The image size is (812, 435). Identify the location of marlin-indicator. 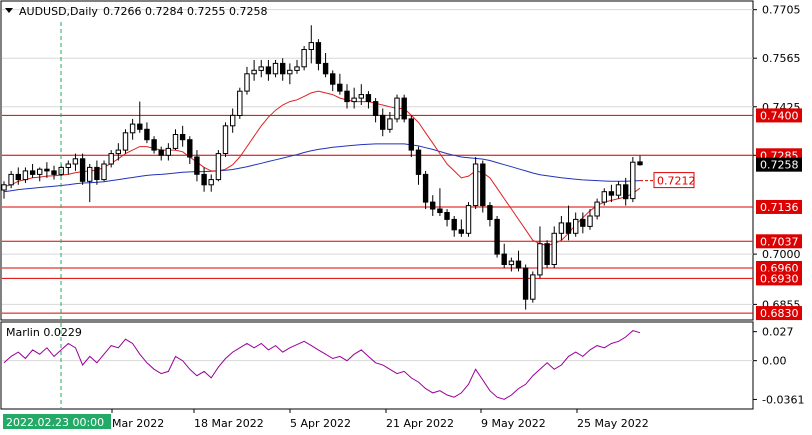
(377, 365).